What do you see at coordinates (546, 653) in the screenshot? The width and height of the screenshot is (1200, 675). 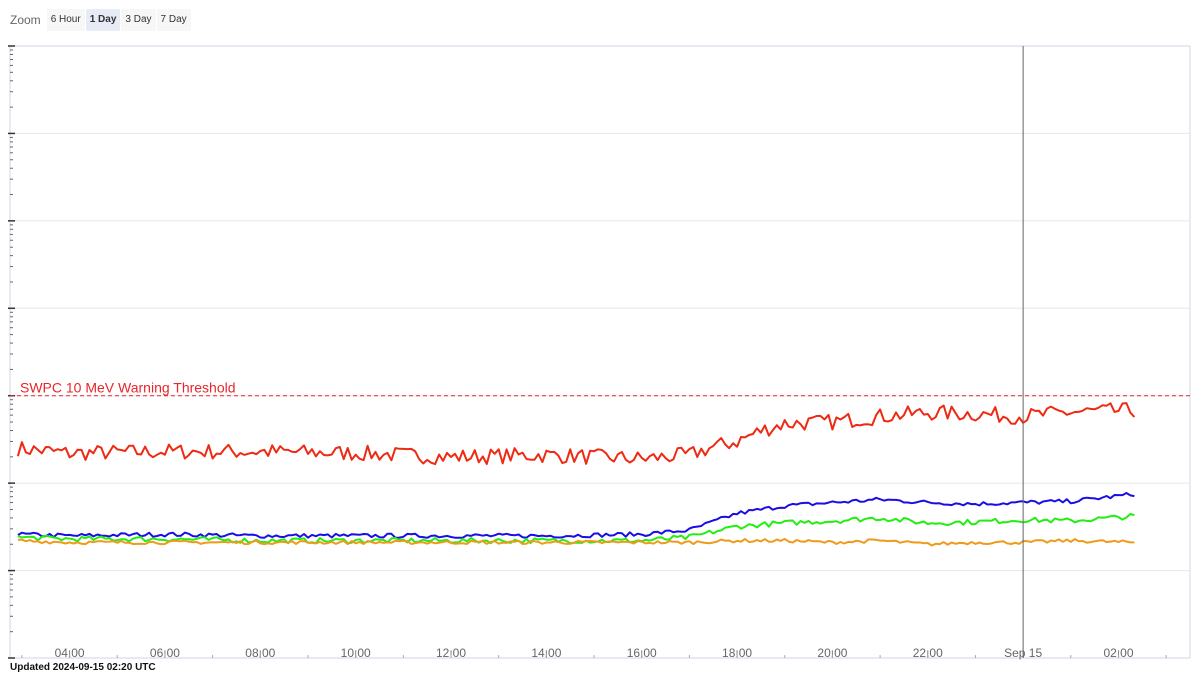 I see `x-tick-label: 14:00` at bounding box center [546, 653].